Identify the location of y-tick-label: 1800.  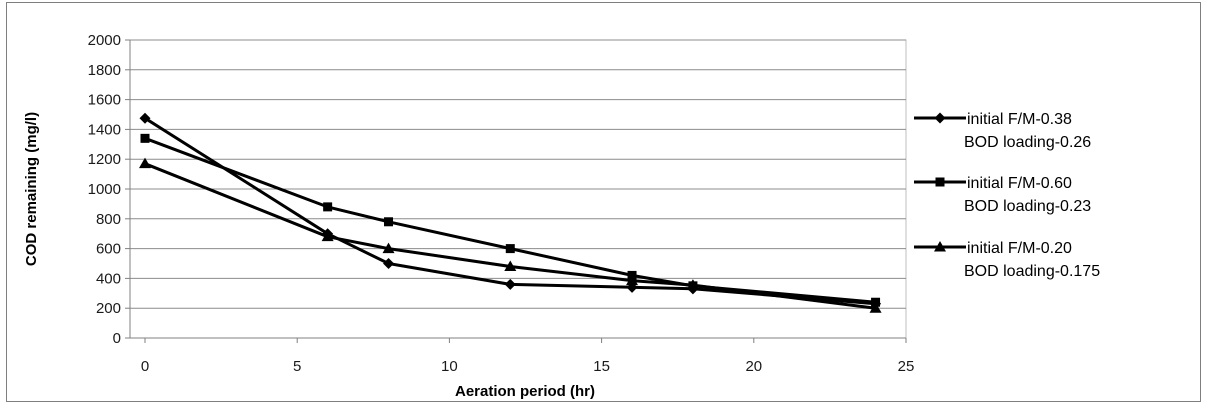
(104, 70).